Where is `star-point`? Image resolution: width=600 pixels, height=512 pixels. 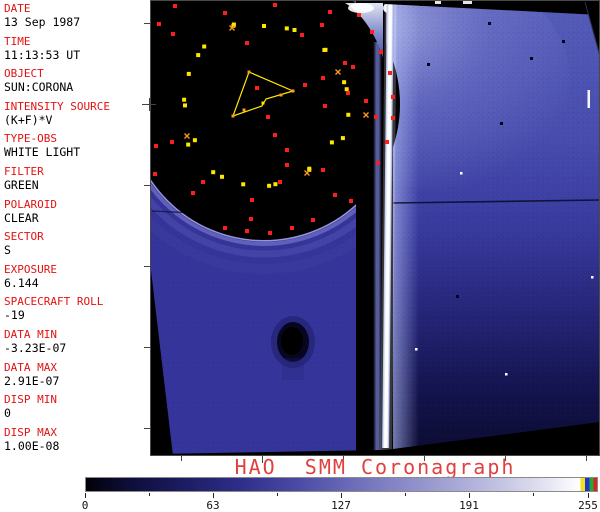
star-point is located at coordinates (461, 173).